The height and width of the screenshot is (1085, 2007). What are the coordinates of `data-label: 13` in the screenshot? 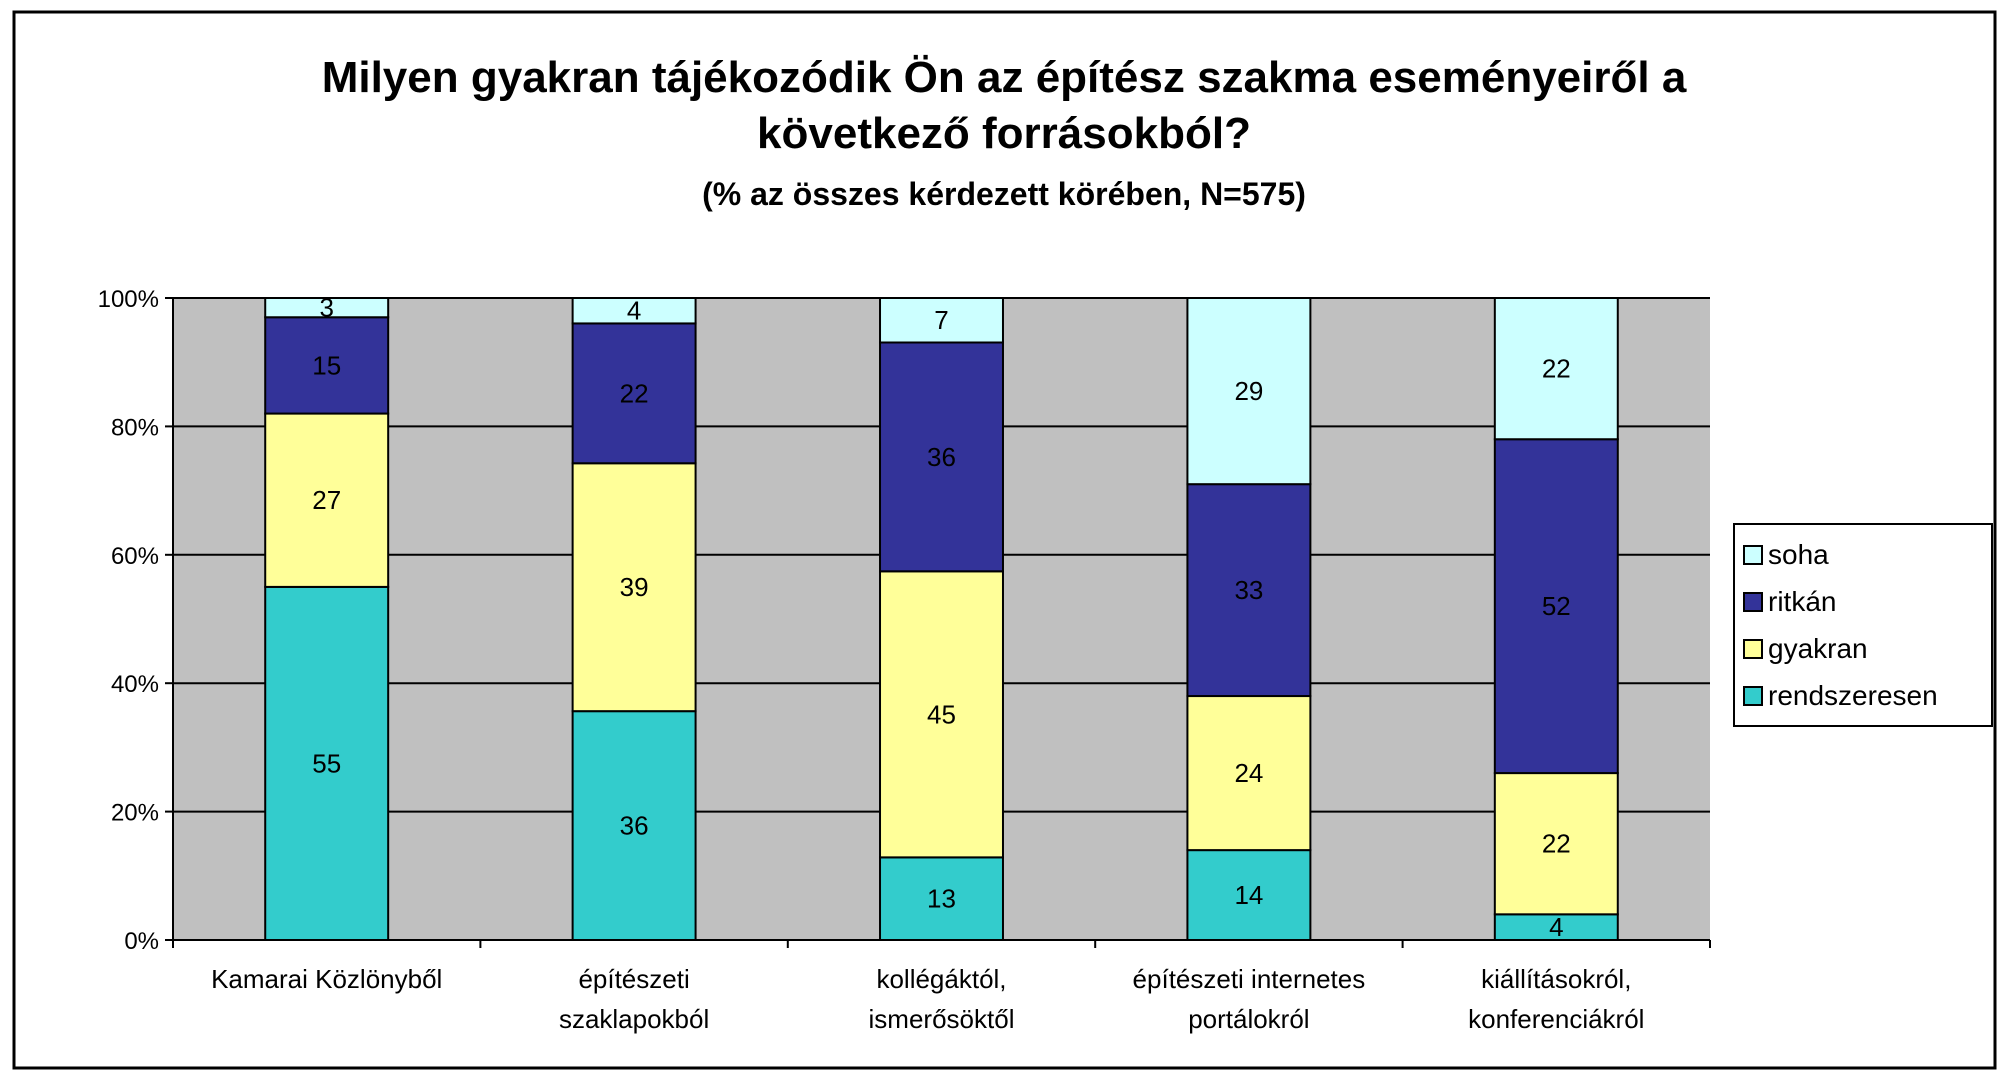 It's located at (941, 899).